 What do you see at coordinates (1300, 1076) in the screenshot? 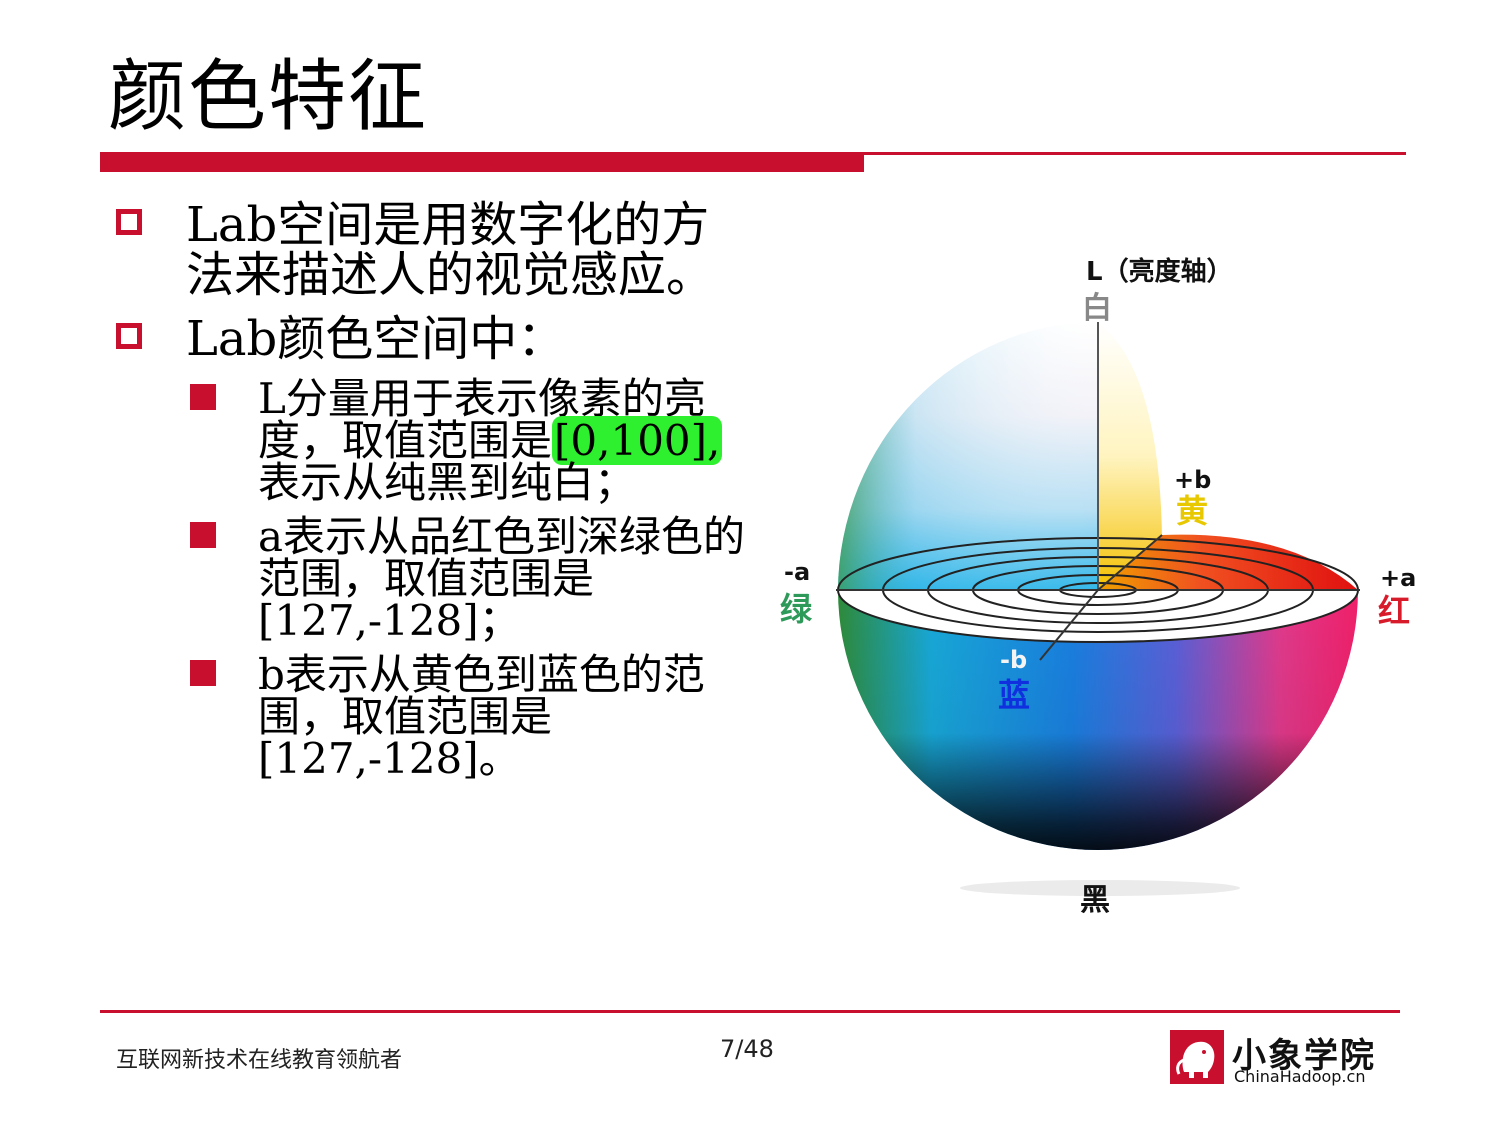
I see `logo-text-en: ChinaHadoop.cn` at bounding box center [1300, 1076].